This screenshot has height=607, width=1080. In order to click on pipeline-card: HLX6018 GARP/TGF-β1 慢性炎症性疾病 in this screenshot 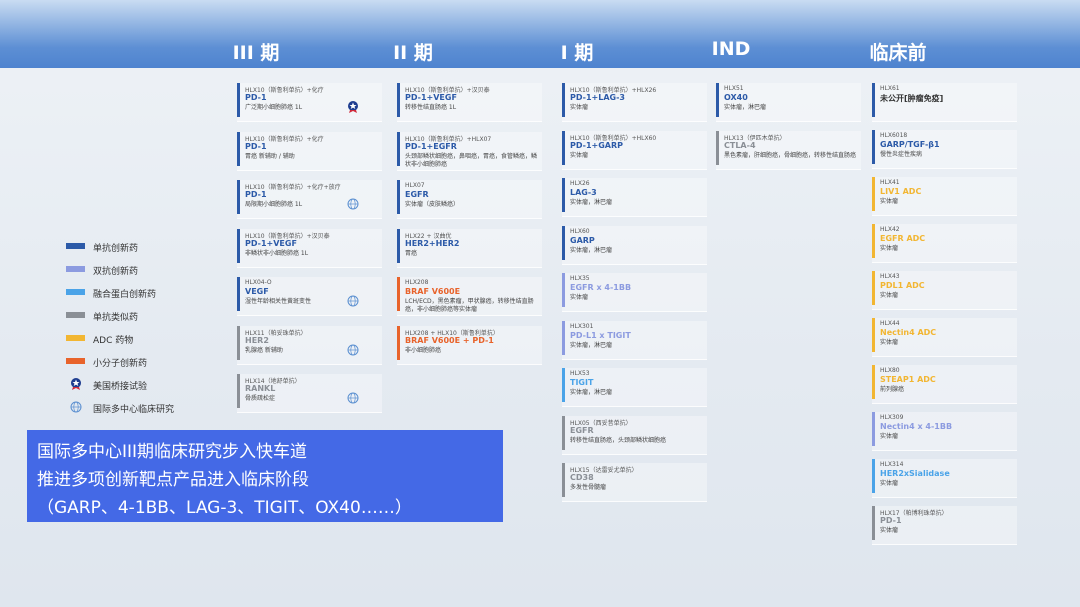, I will do `click(944, 149)`.